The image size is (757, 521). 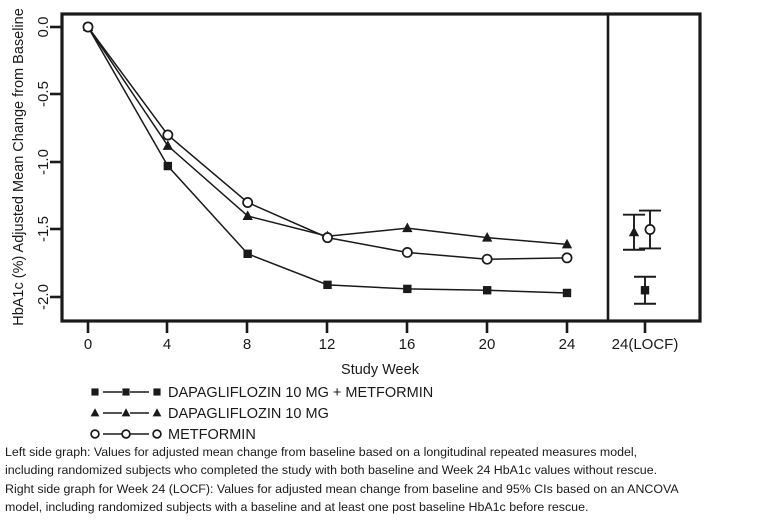 What do you see at coordinates (43, 27) in the screenshot?
I see `svg-text: 0.0` at bounding box center [43, 27].